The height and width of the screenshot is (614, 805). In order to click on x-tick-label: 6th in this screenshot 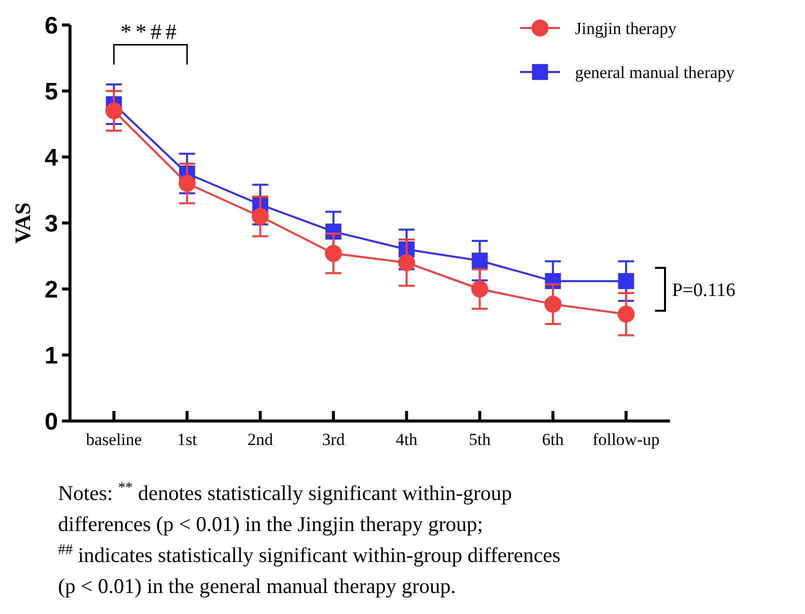, I will do `click(553, 439)`.